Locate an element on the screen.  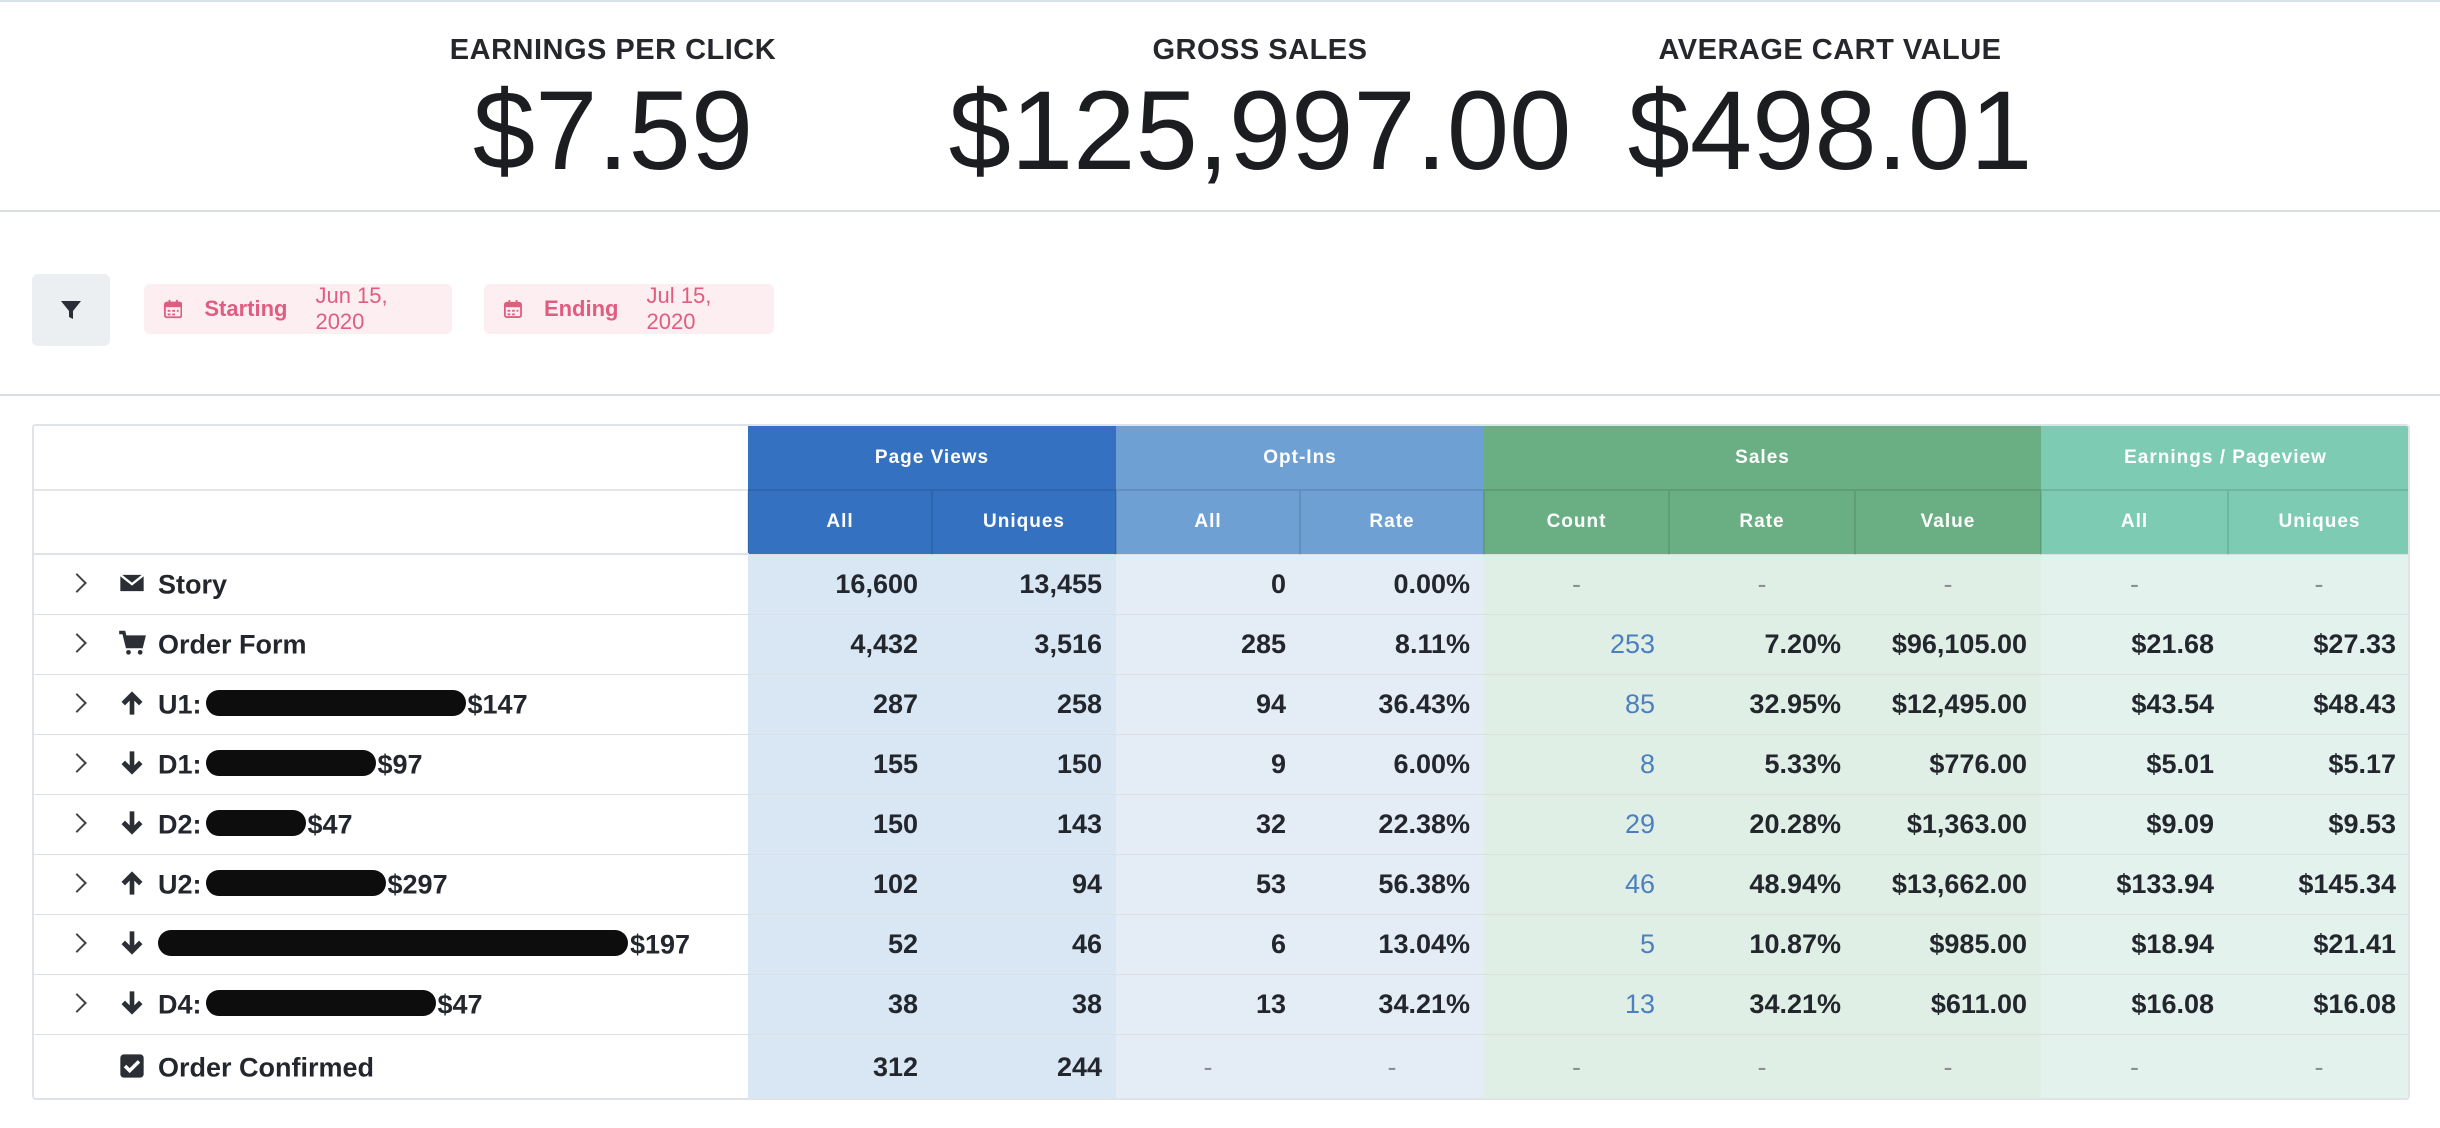
row-label-suffix: $297 is located at coordinates (417, 884).